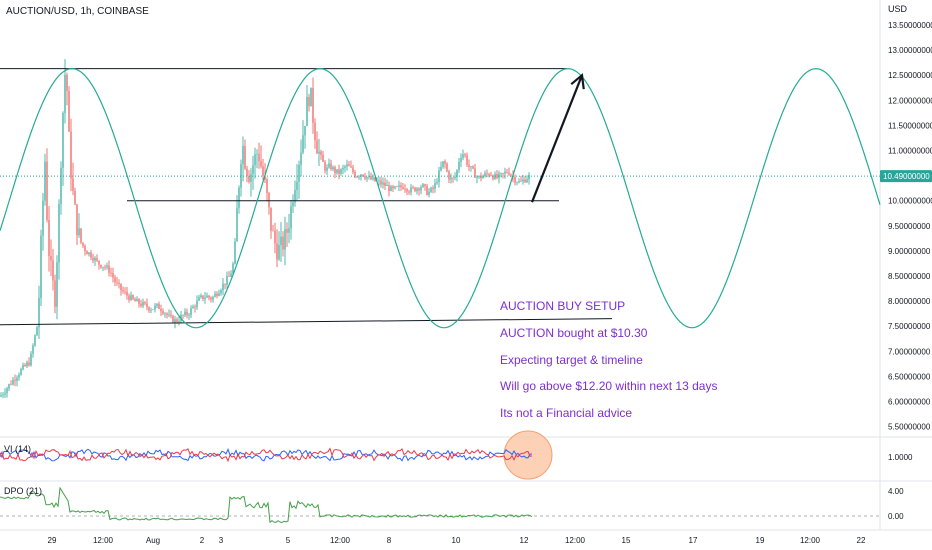 The image size is (932, 550). I want to click on last-price-badge-bg, so click(906, 176).